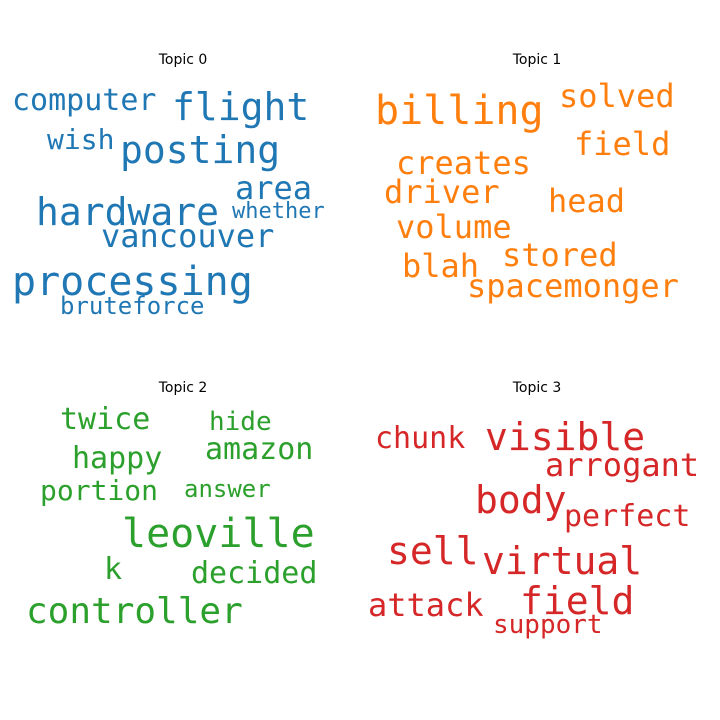 Image resolution: width=720 pixels, height=720 pixels. I want to click on topic-2-title: Topic 2, so click(183, 388).